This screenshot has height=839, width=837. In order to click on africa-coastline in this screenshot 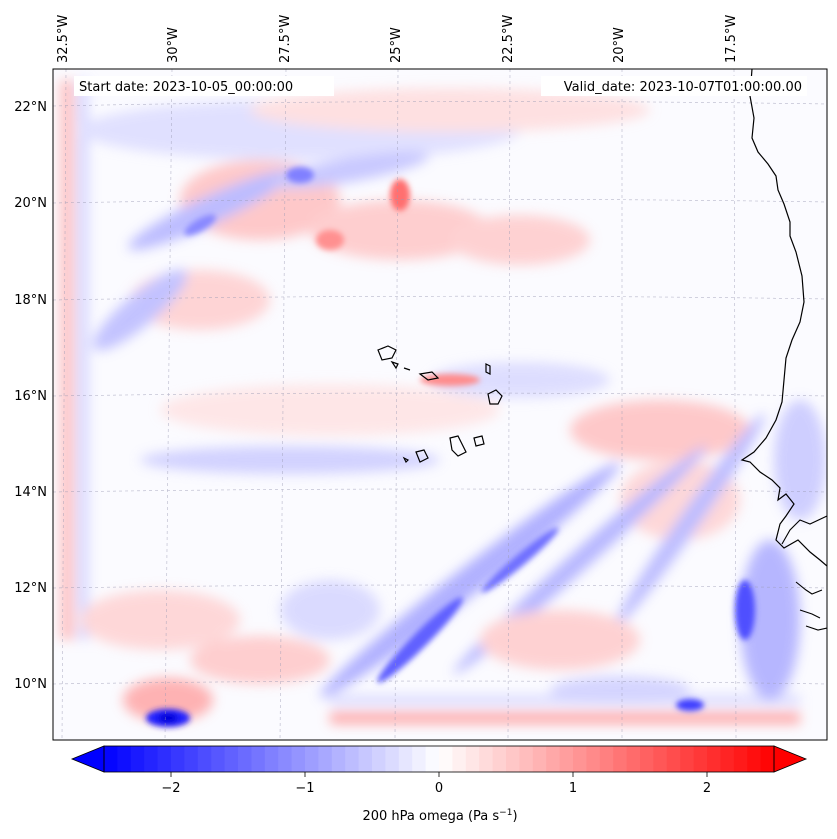, I will do `click(783, 318)`.